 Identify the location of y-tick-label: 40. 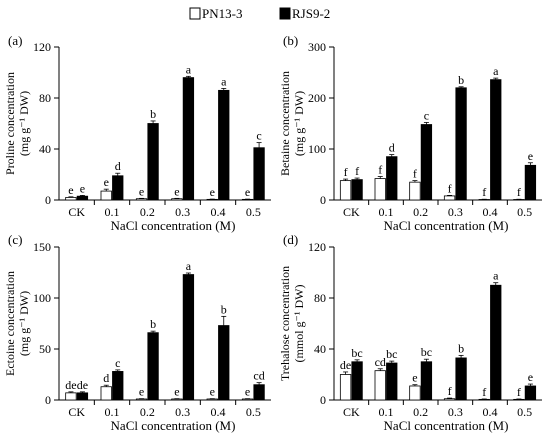
(45, 149).